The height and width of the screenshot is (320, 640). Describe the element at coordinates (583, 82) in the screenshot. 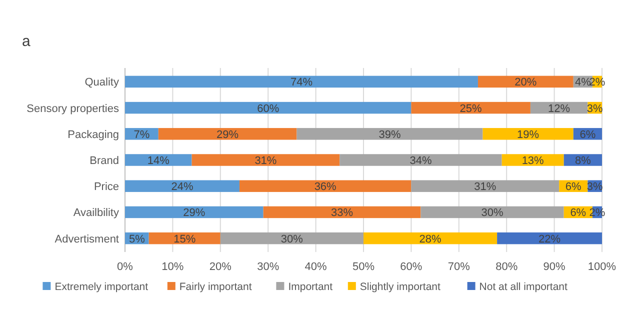

I see `data-label: 4%` at that location.